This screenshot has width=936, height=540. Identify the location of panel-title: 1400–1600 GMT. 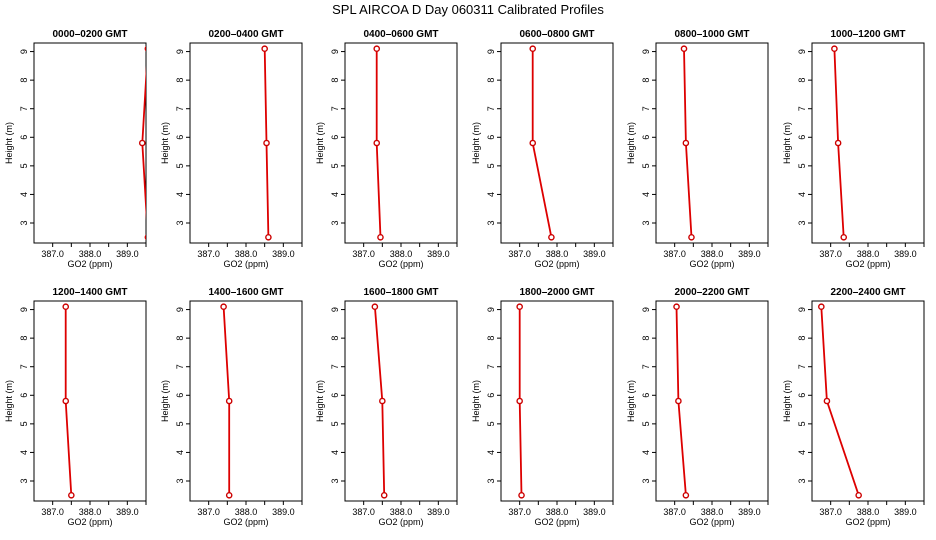
(245, 292).